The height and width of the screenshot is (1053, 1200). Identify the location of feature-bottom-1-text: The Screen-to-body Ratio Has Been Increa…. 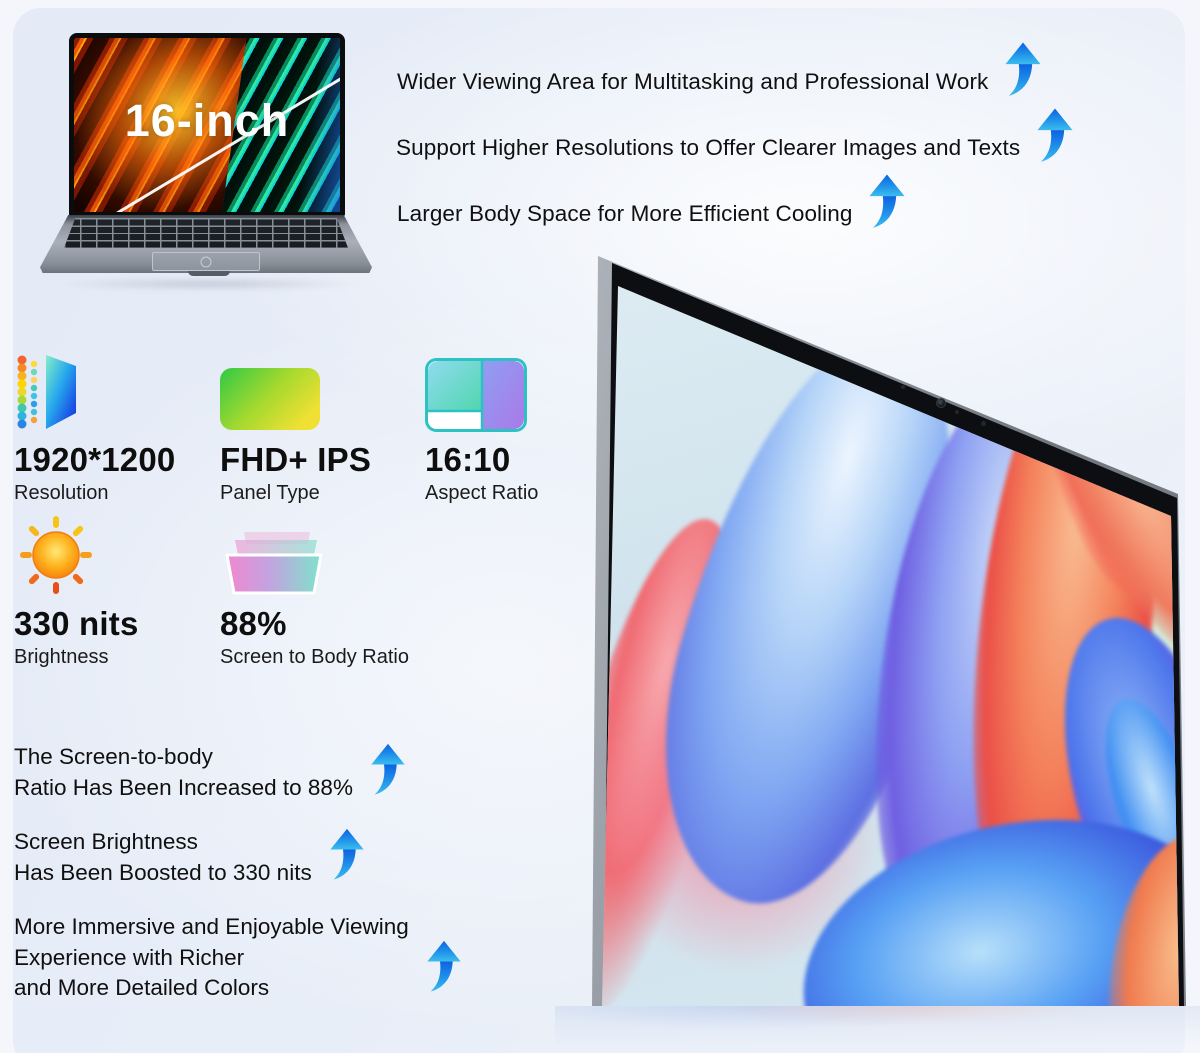
(183, 772).